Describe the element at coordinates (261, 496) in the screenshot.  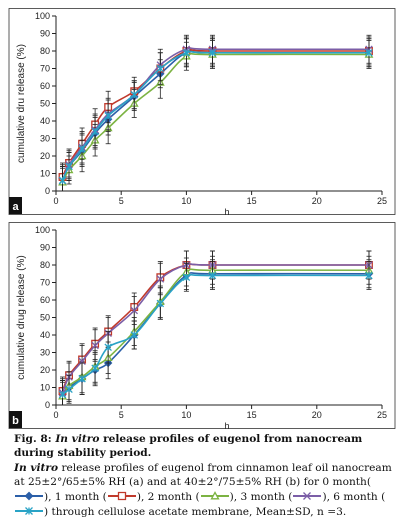
I see `caption-body-4: ), 3 month (` at that location.